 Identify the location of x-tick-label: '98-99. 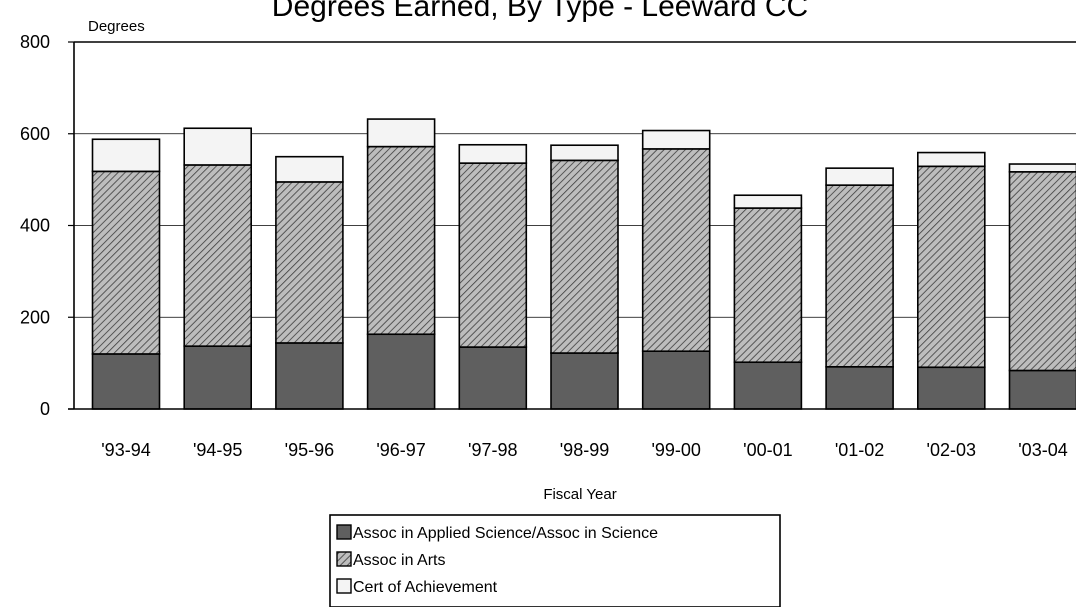
(584, 450).